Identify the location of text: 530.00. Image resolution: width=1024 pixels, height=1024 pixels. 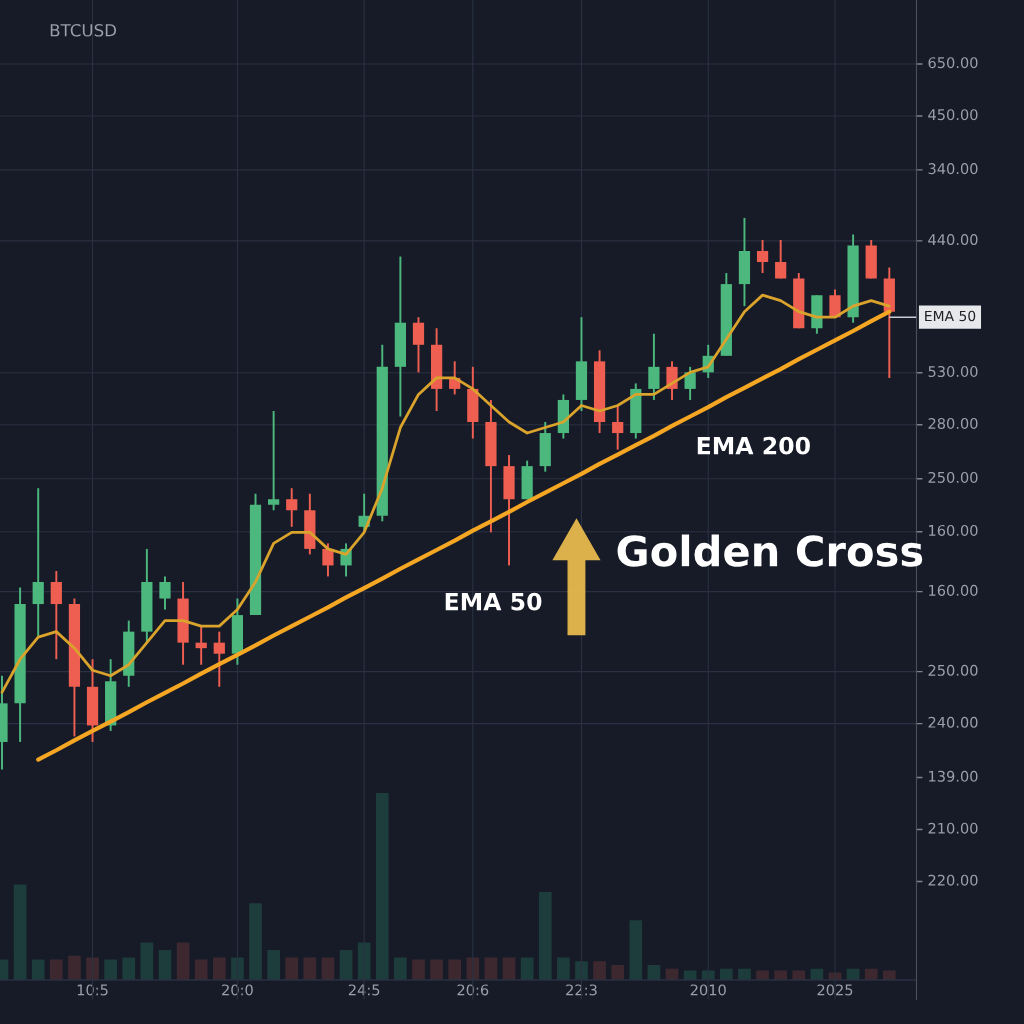
(953, 371).